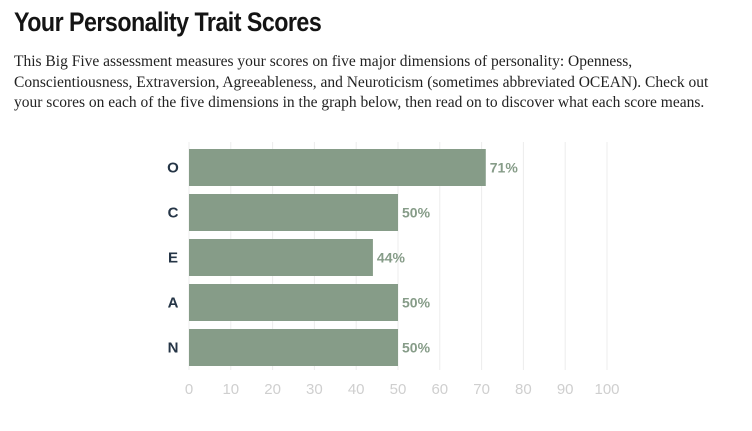 This screenshot has width=752, height=431. I want to click on x-tick-label: 80, so click(523, 389).